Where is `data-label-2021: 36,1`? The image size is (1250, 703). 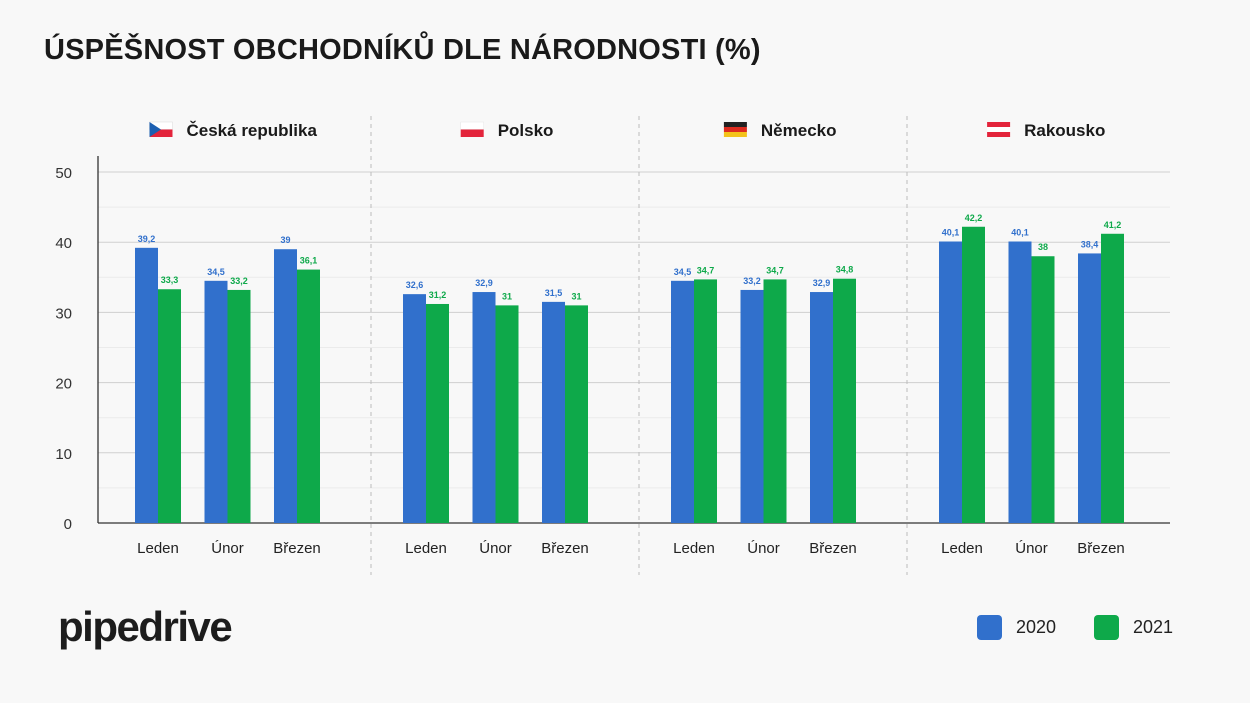
data-label-2021: 36,1 is located at coordinates (309, 261).